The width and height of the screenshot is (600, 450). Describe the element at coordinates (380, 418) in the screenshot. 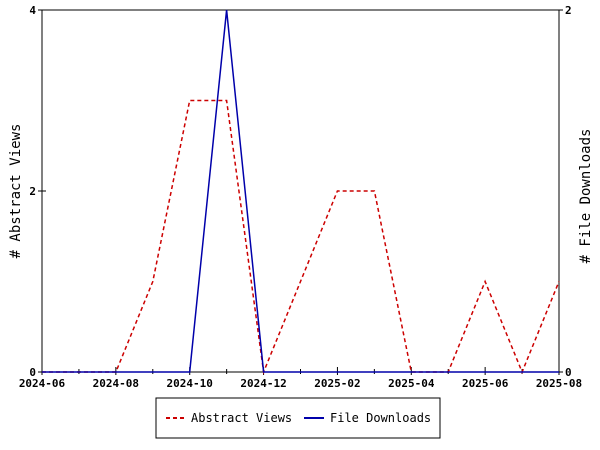

I see `legend-label-file-downloads: File Downloads` at that location.